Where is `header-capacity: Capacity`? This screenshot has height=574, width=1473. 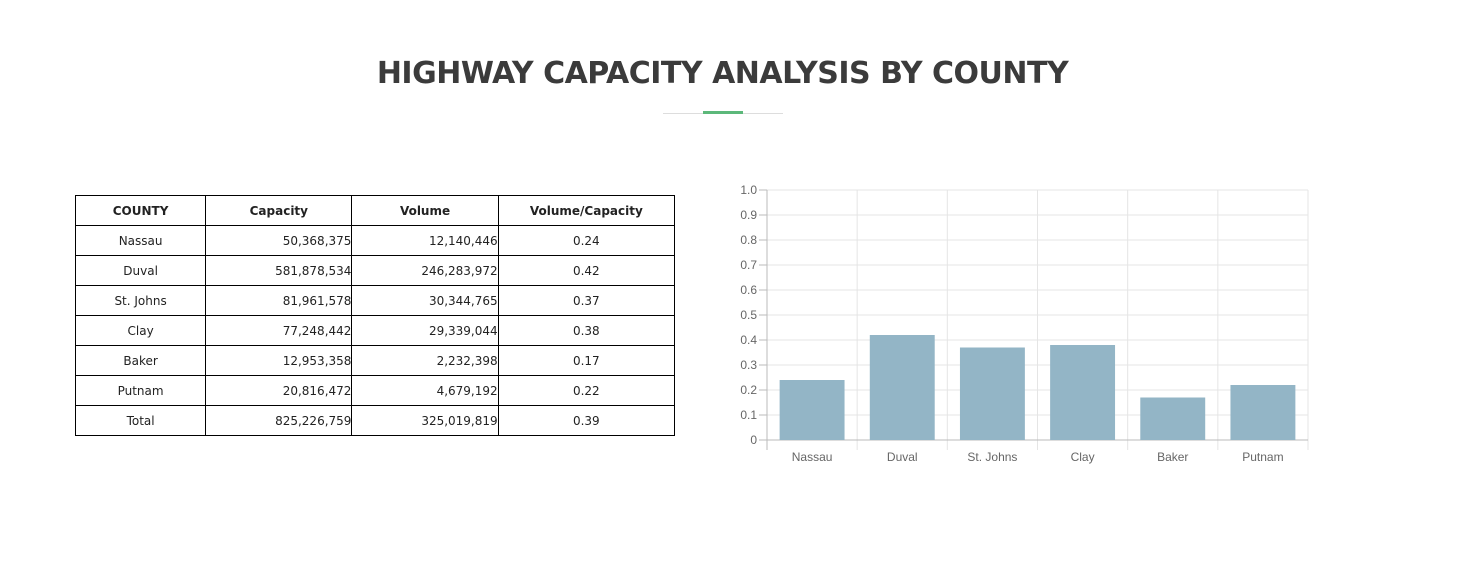 header-capacity: Capacity is located at coordinates (279, 210).